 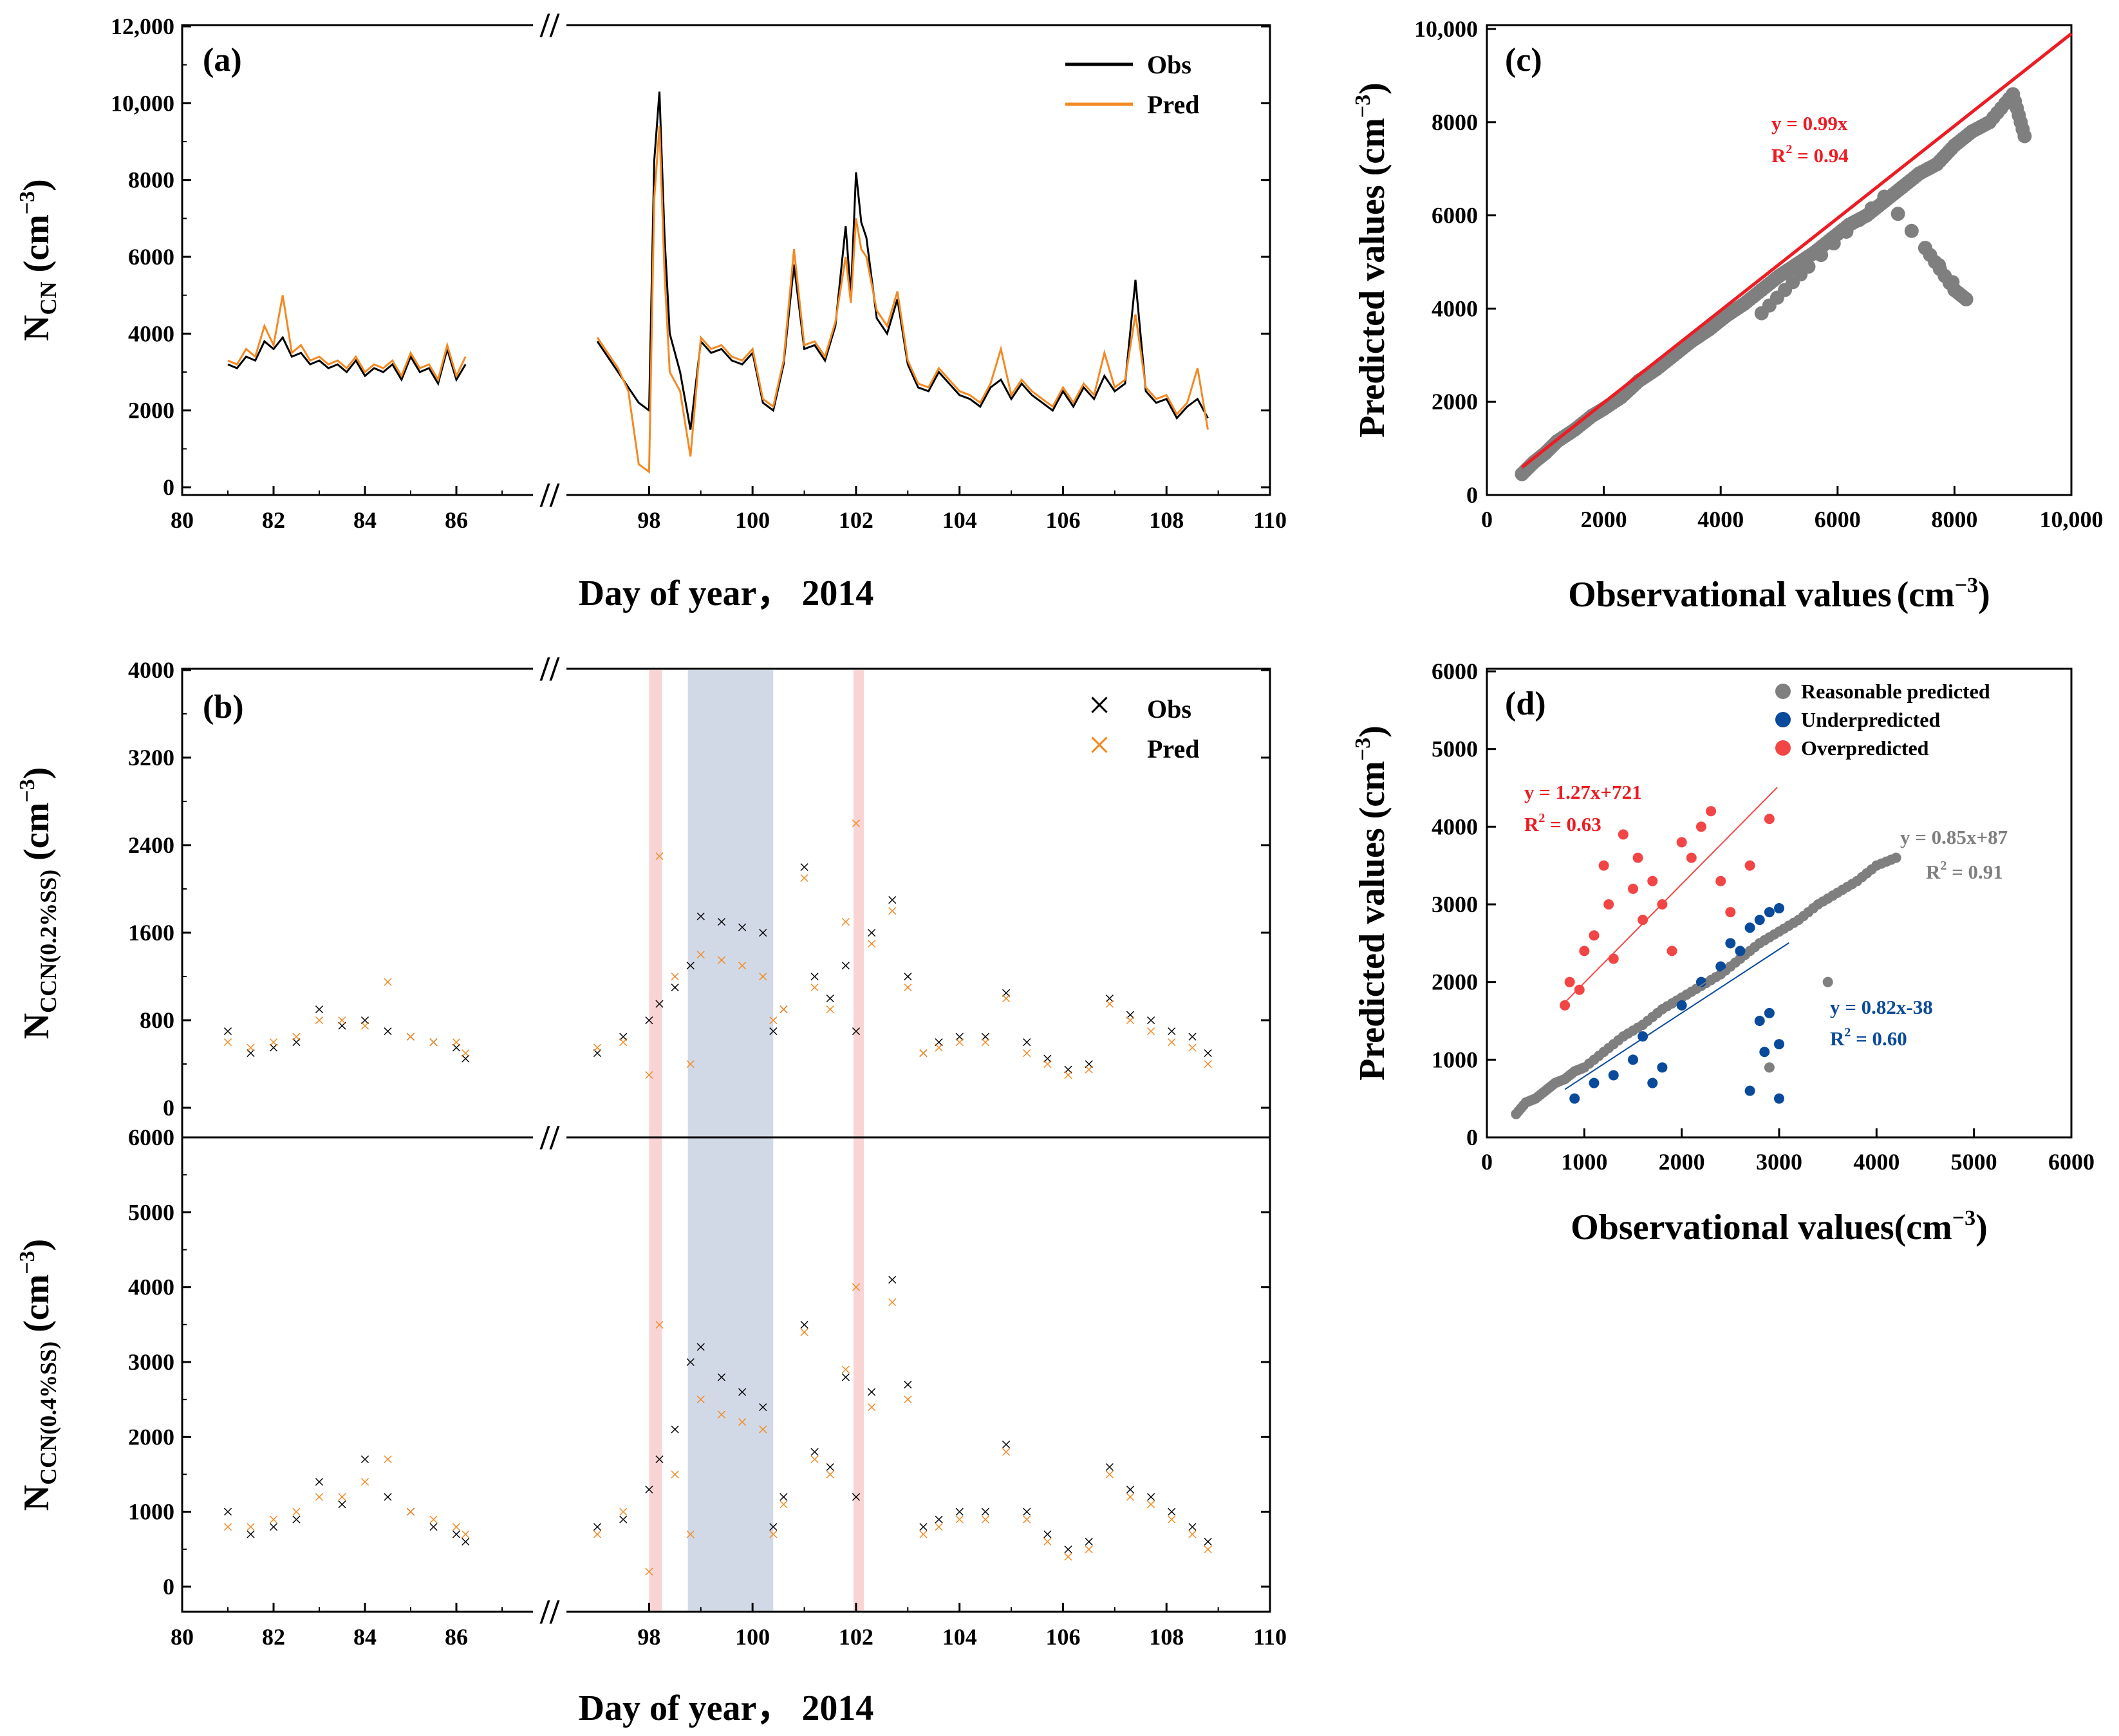 I want to click on panel-d-x-tick-label-4: 4000, so click(x=1877, y=1162).